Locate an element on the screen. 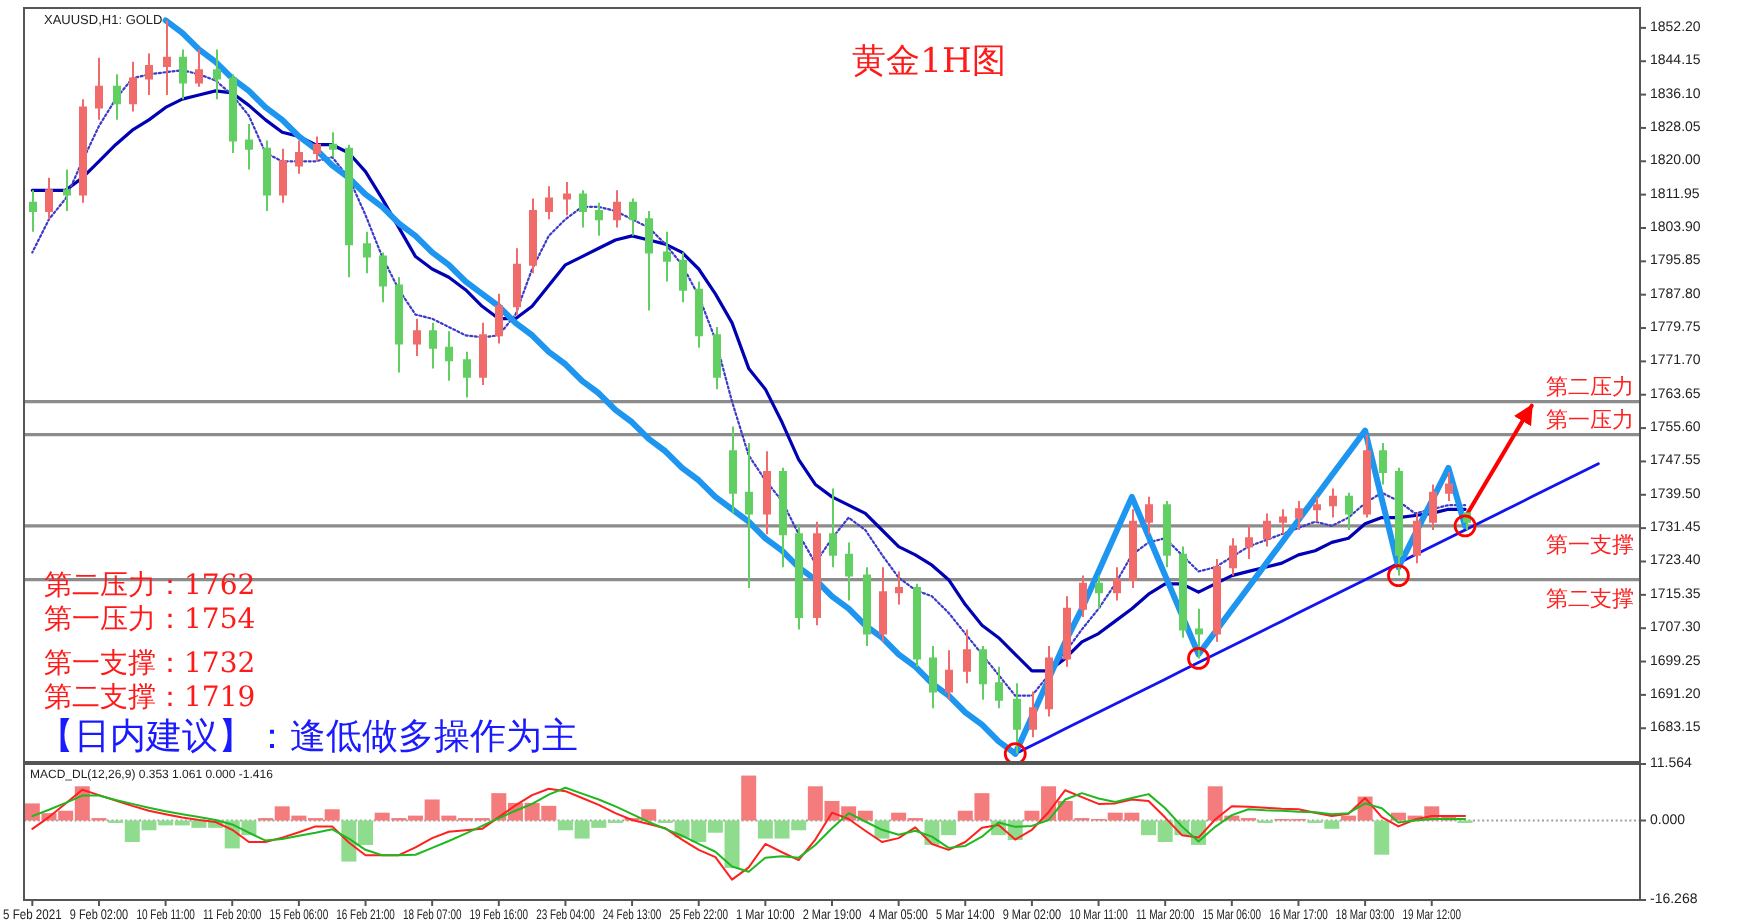 Image resolution: width=1740 pixels, height=924 pixels. annotation: 第一支撑：1732 is located at coordinates (150, 664).